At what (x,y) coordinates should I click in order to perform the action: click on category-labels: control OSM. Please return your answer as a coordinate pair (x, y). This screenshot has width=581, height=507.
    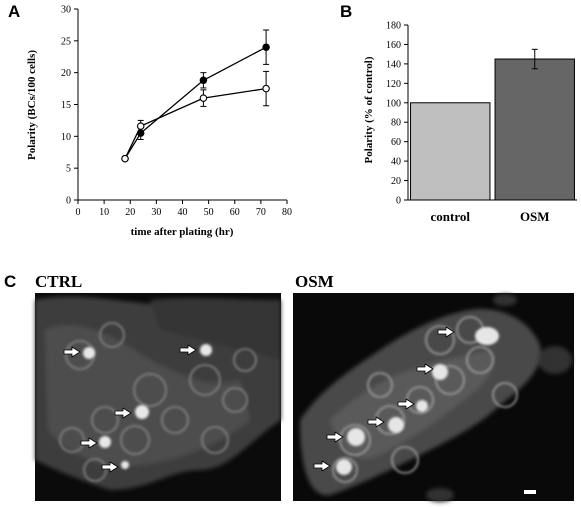
    Looking at the image, I should click on (490, 216).